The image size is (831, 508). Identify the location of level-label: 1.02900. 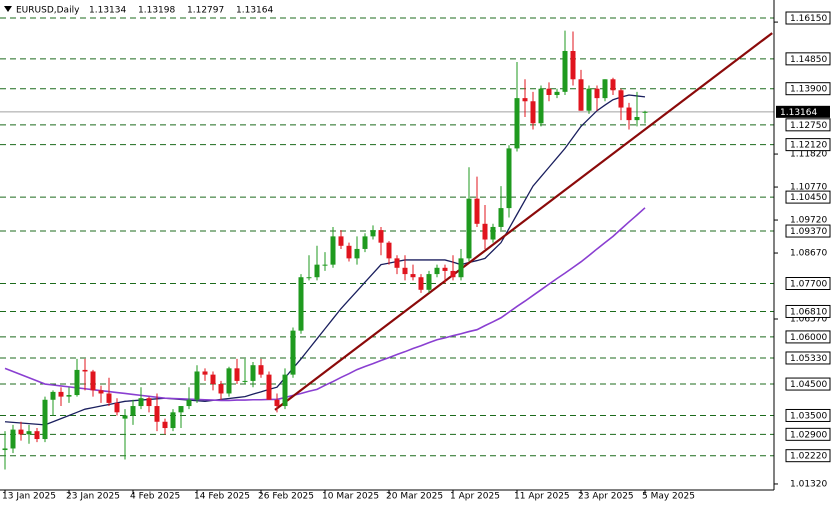
(808, 435).